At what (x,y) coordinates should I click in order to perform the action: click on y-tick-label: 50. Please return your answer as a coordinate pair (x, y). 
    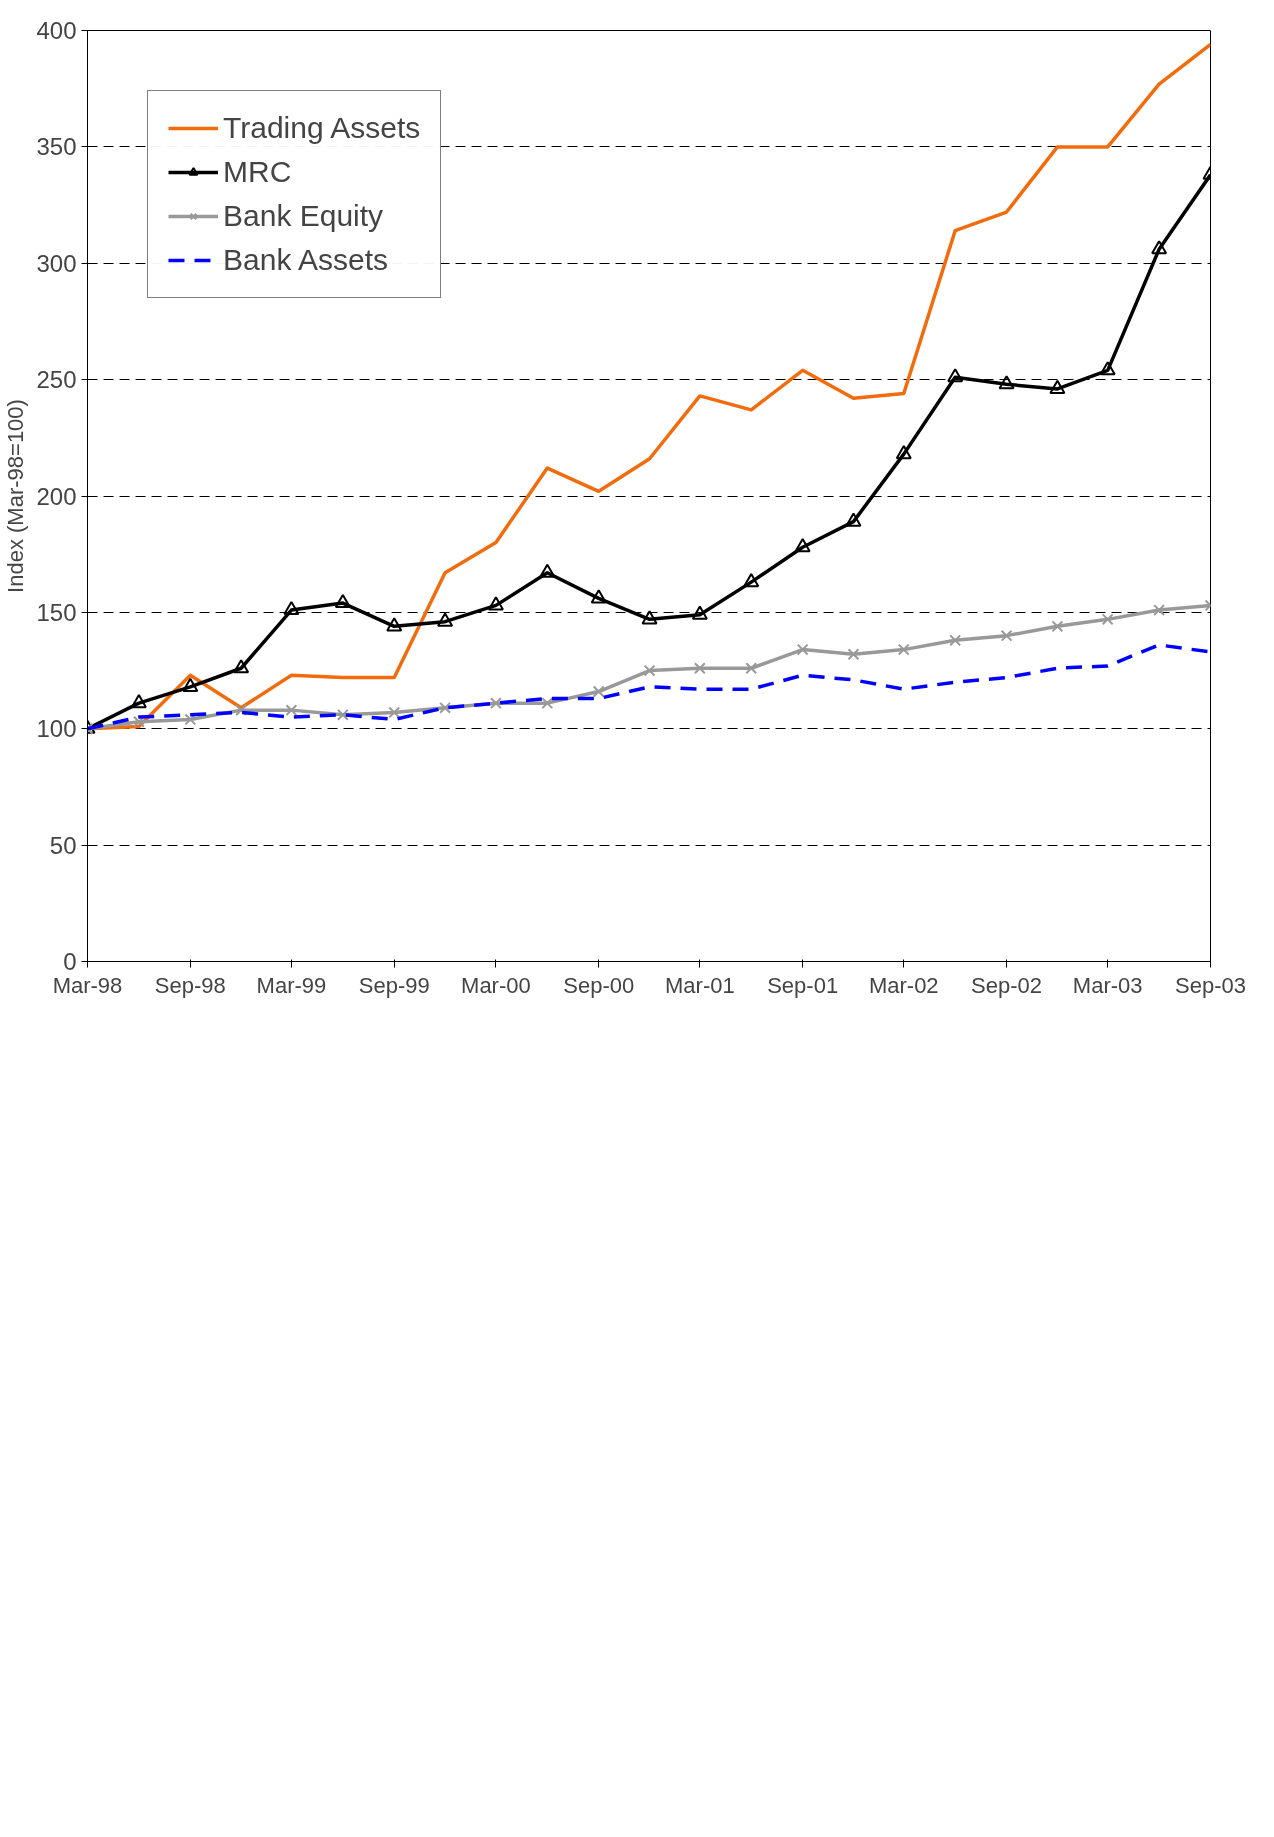
    Looking at the image, I should click on (63, 845).